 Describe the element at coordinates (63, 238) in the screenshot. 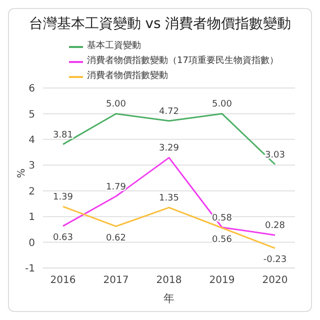

I see `data-label: 0.63` at that location.